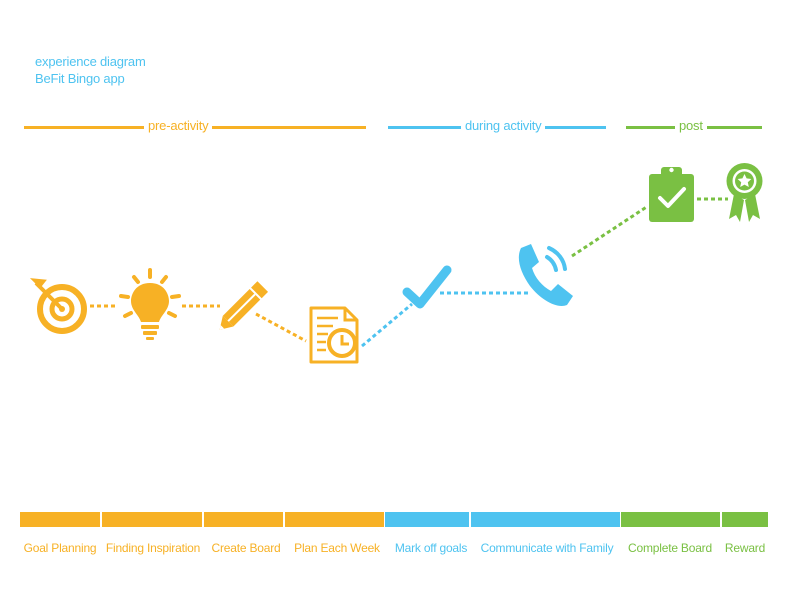  What do you see at coordinates (427, 287) in the screenshot?
I see `checkmark-icon` at bounding box center [427, 287].